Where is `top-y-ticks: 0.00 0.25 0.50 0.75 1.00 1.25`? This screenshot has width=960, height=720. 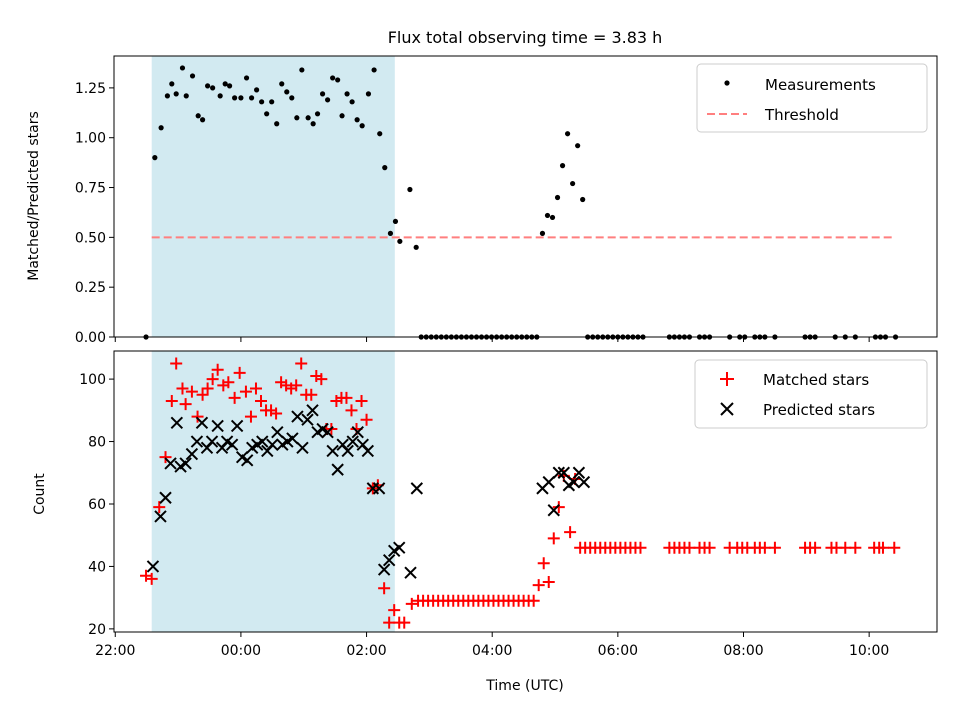
top-y-ticks: 0.00 0.25 0.50 0.75 1.00 1.25 is located at coordinates (94, 213).